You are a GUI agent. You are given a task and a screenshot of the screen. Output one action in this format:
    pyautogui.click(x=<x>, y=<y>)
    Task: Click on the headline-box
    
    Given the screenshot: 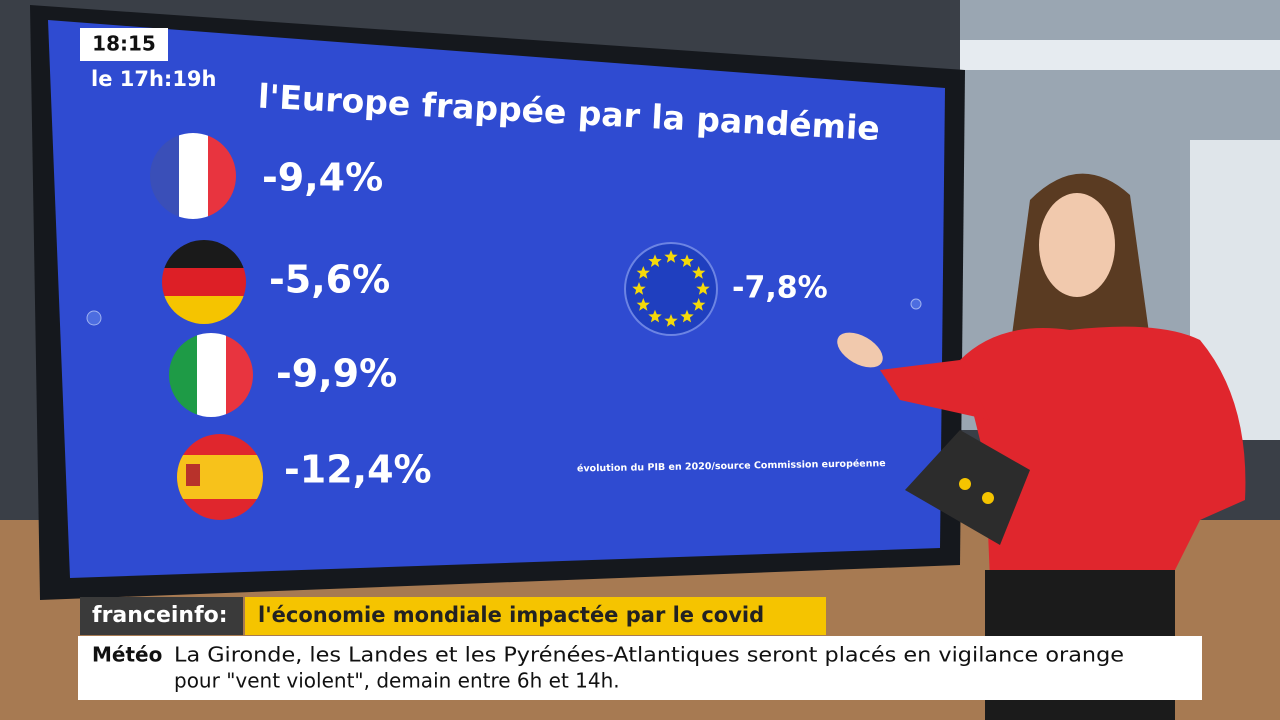 What is the action you would take?
    pyautogui.click(x=535, y=616)
    